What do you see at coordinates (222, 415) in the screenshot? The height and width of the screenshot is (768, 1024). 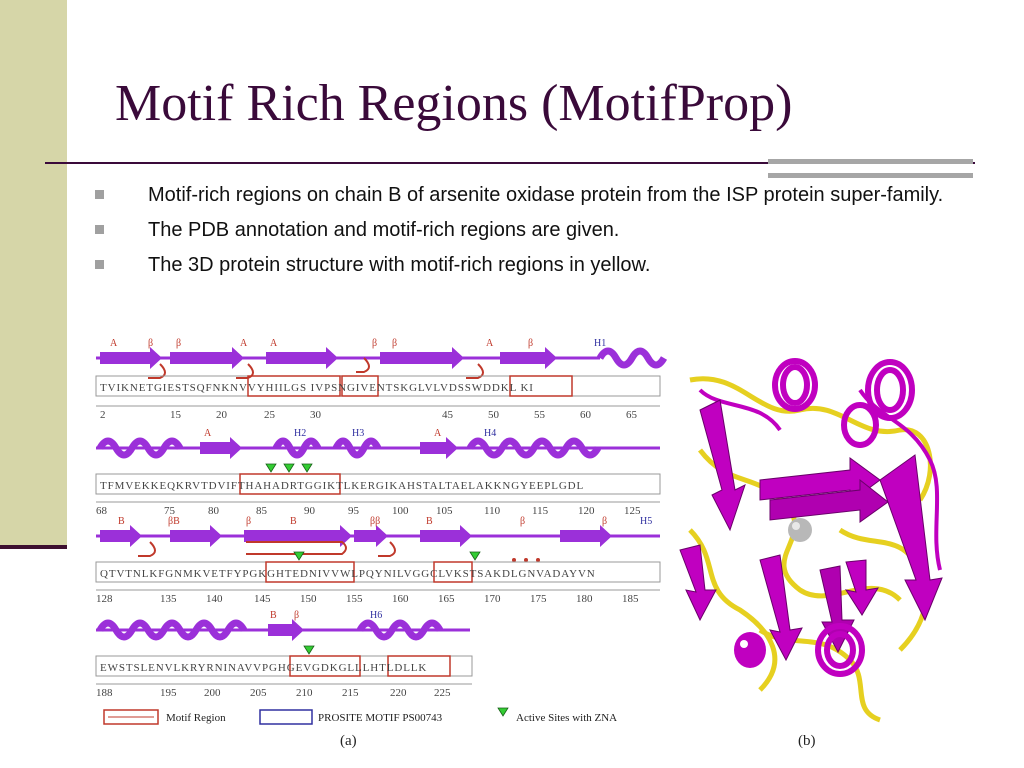 I see `tick-label: 20` at bounding box center [222, 415].